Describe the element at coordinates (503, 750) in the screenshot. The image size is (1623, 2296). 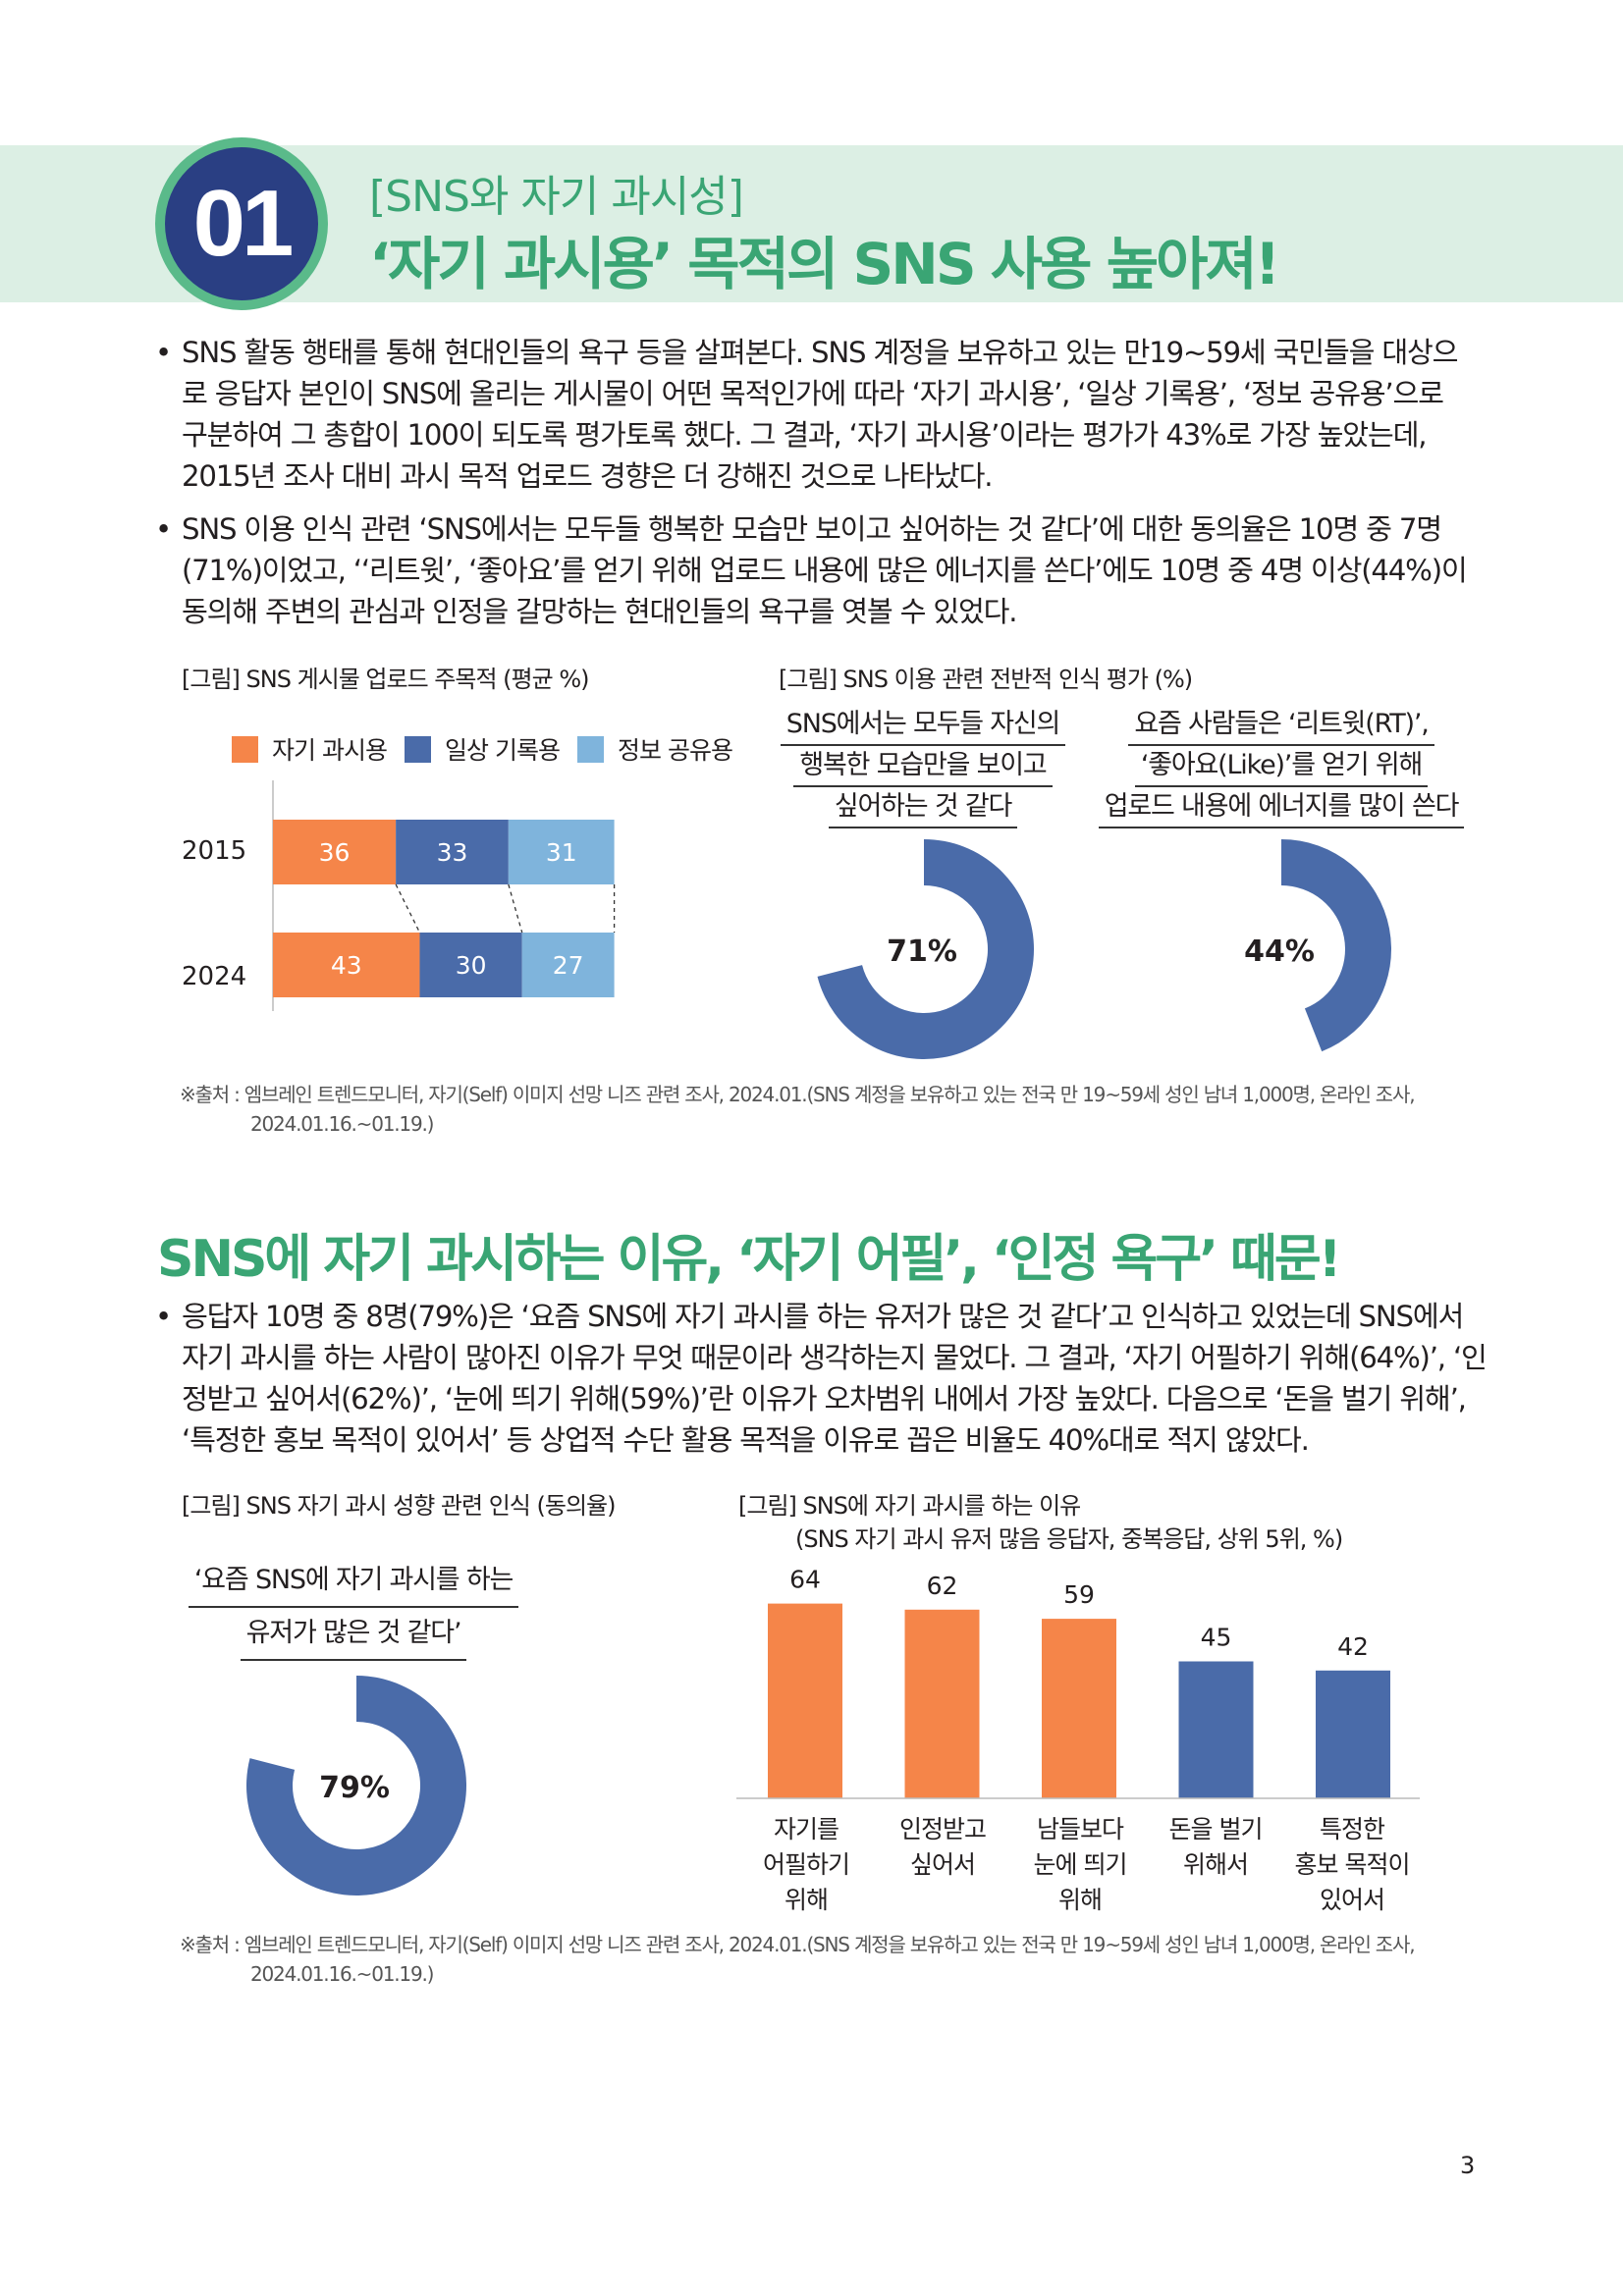
I see `legend-label: 일상 기록용` at that location.